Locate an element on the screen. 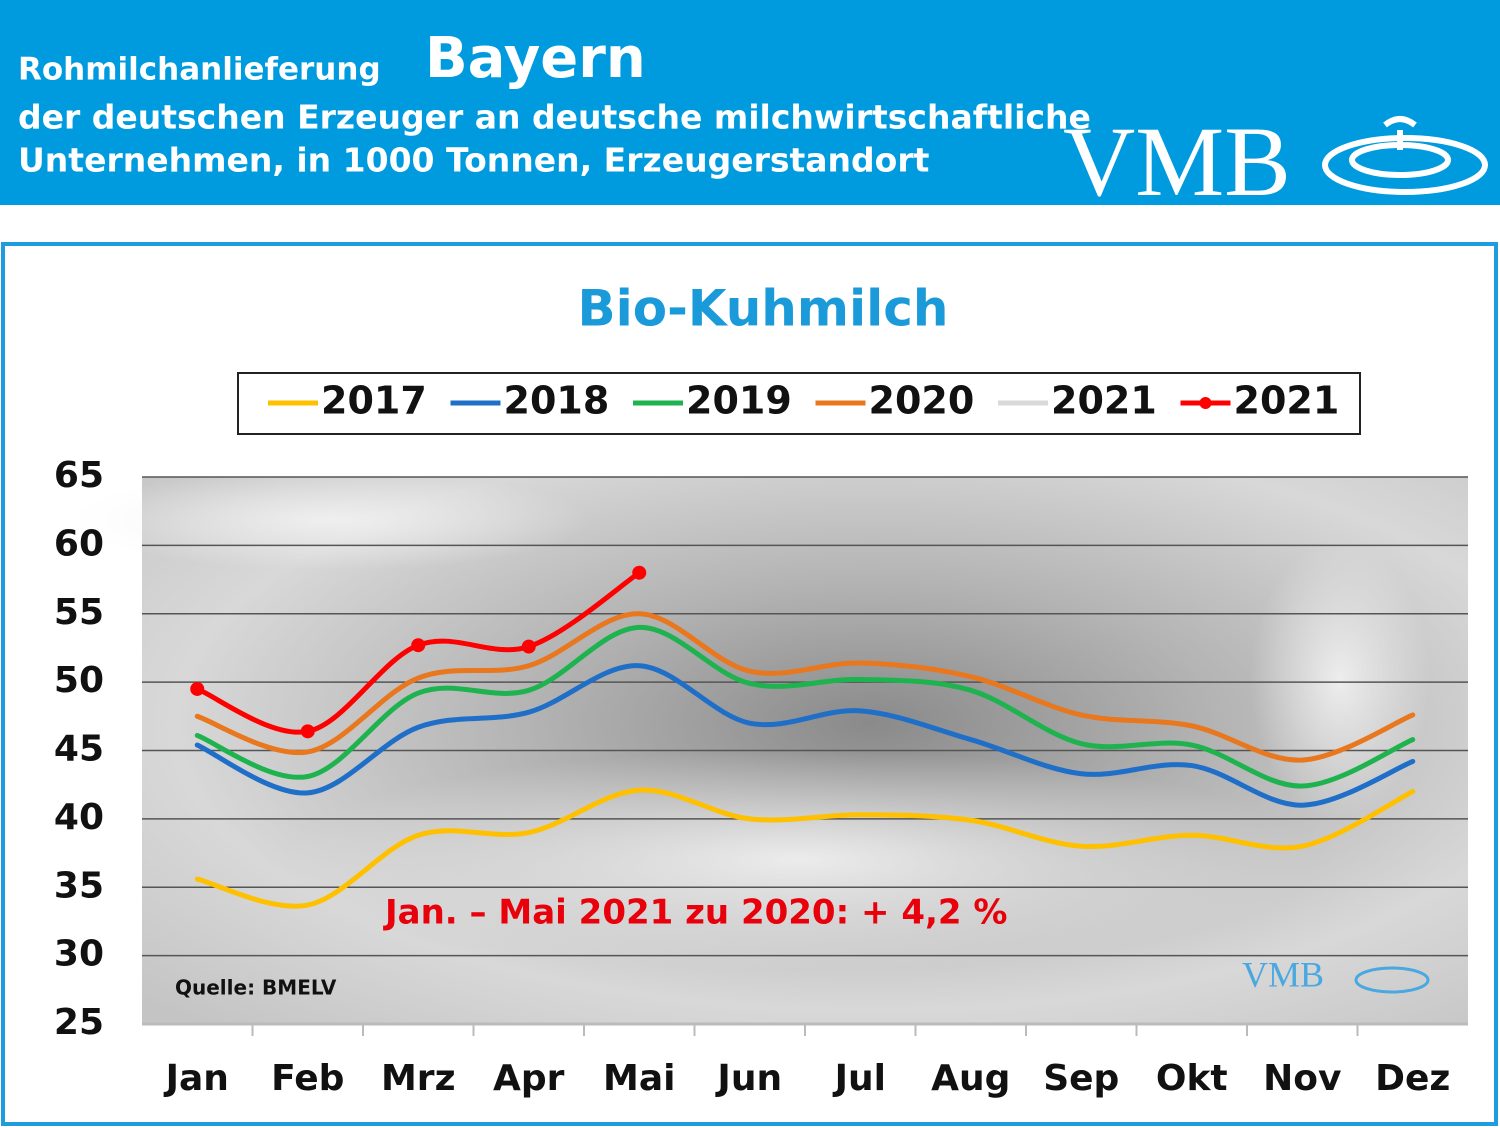  y-tick-label: 55 is located at coordinates (79, 612).